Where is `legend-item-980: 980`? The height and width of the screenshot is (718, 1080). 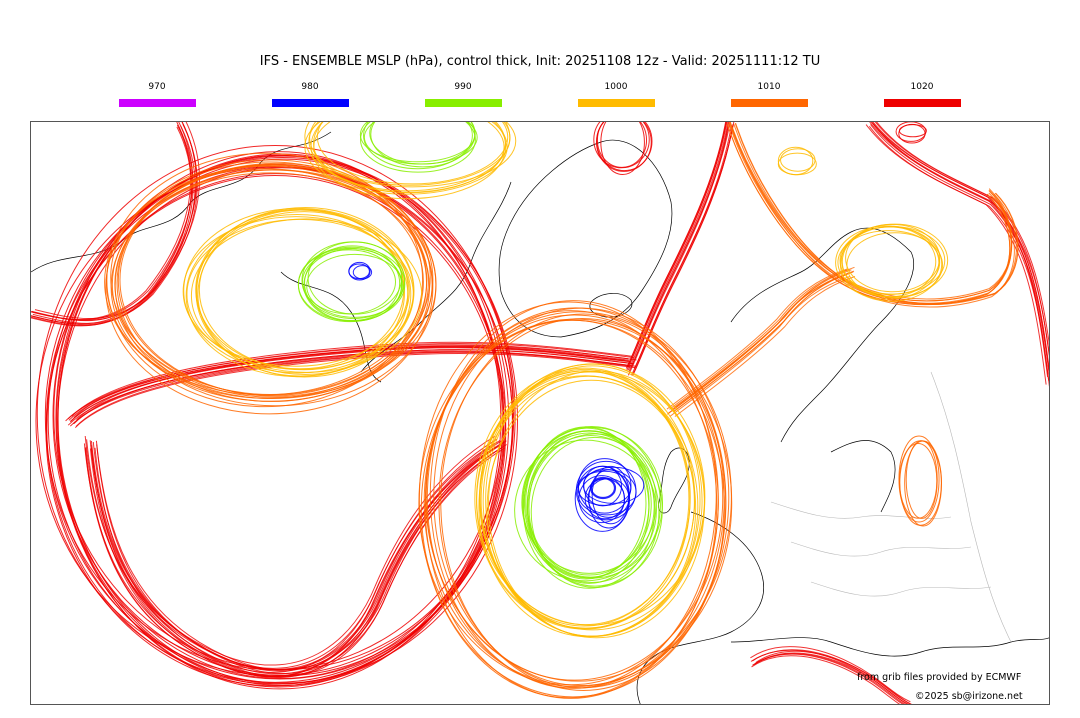
legend-item-980: 980 is located at coordinates (310, 93).